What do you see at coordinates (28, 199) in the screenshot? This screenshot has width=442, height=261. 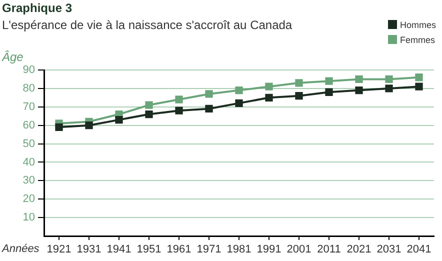 I see `y-tick-label: 20` at bounding box center [28, 199].